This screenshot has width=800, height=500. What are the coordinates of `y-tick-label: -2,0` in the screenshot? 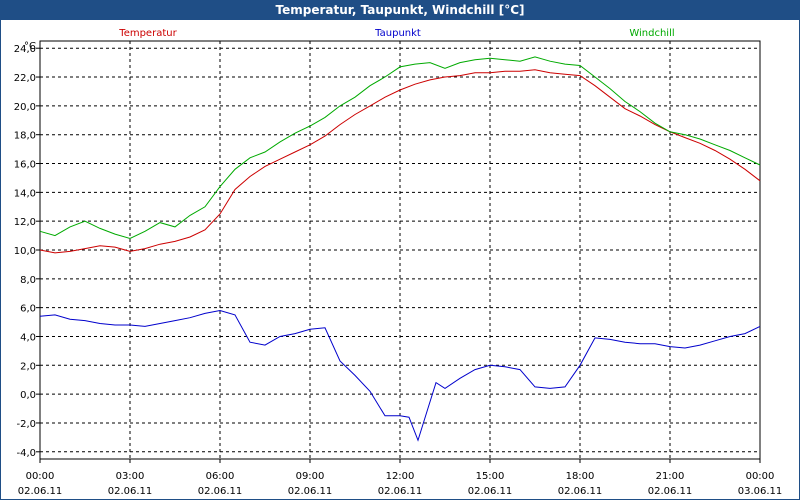 It's located at (26, 424).